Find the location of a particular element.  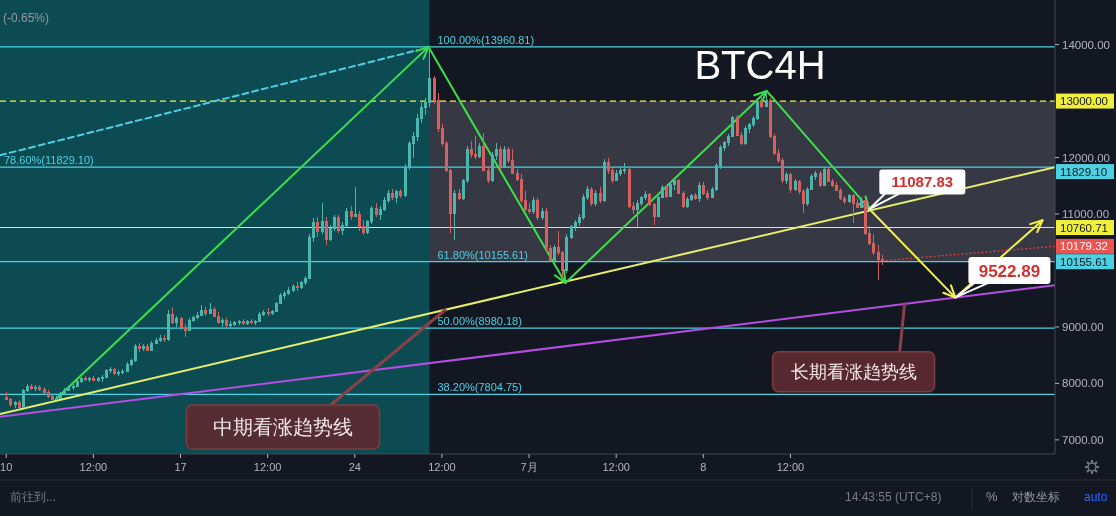

text: auto is located at coordinates (1096, 497).